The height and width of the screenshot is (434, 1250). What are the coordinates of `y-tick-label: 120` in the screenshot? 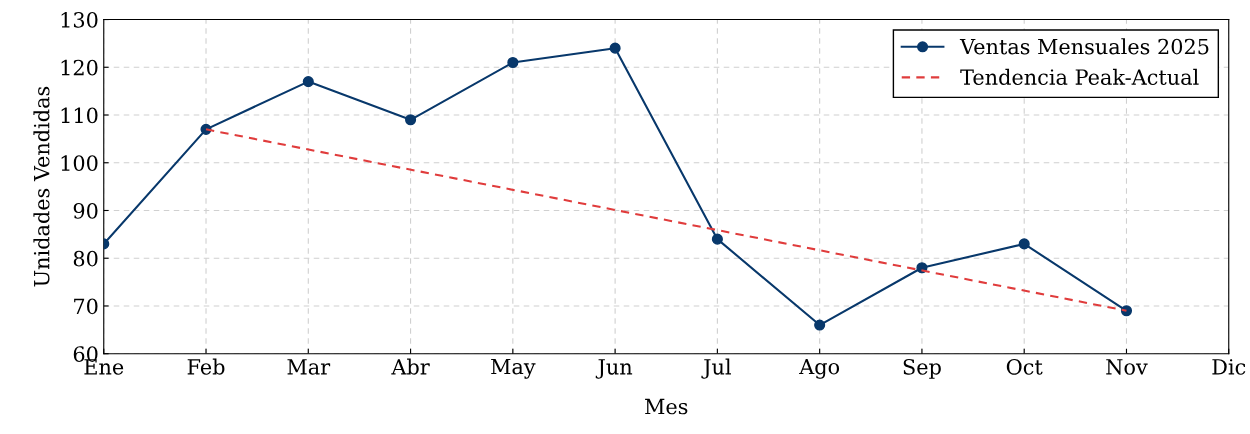 It's located at (79, 67).